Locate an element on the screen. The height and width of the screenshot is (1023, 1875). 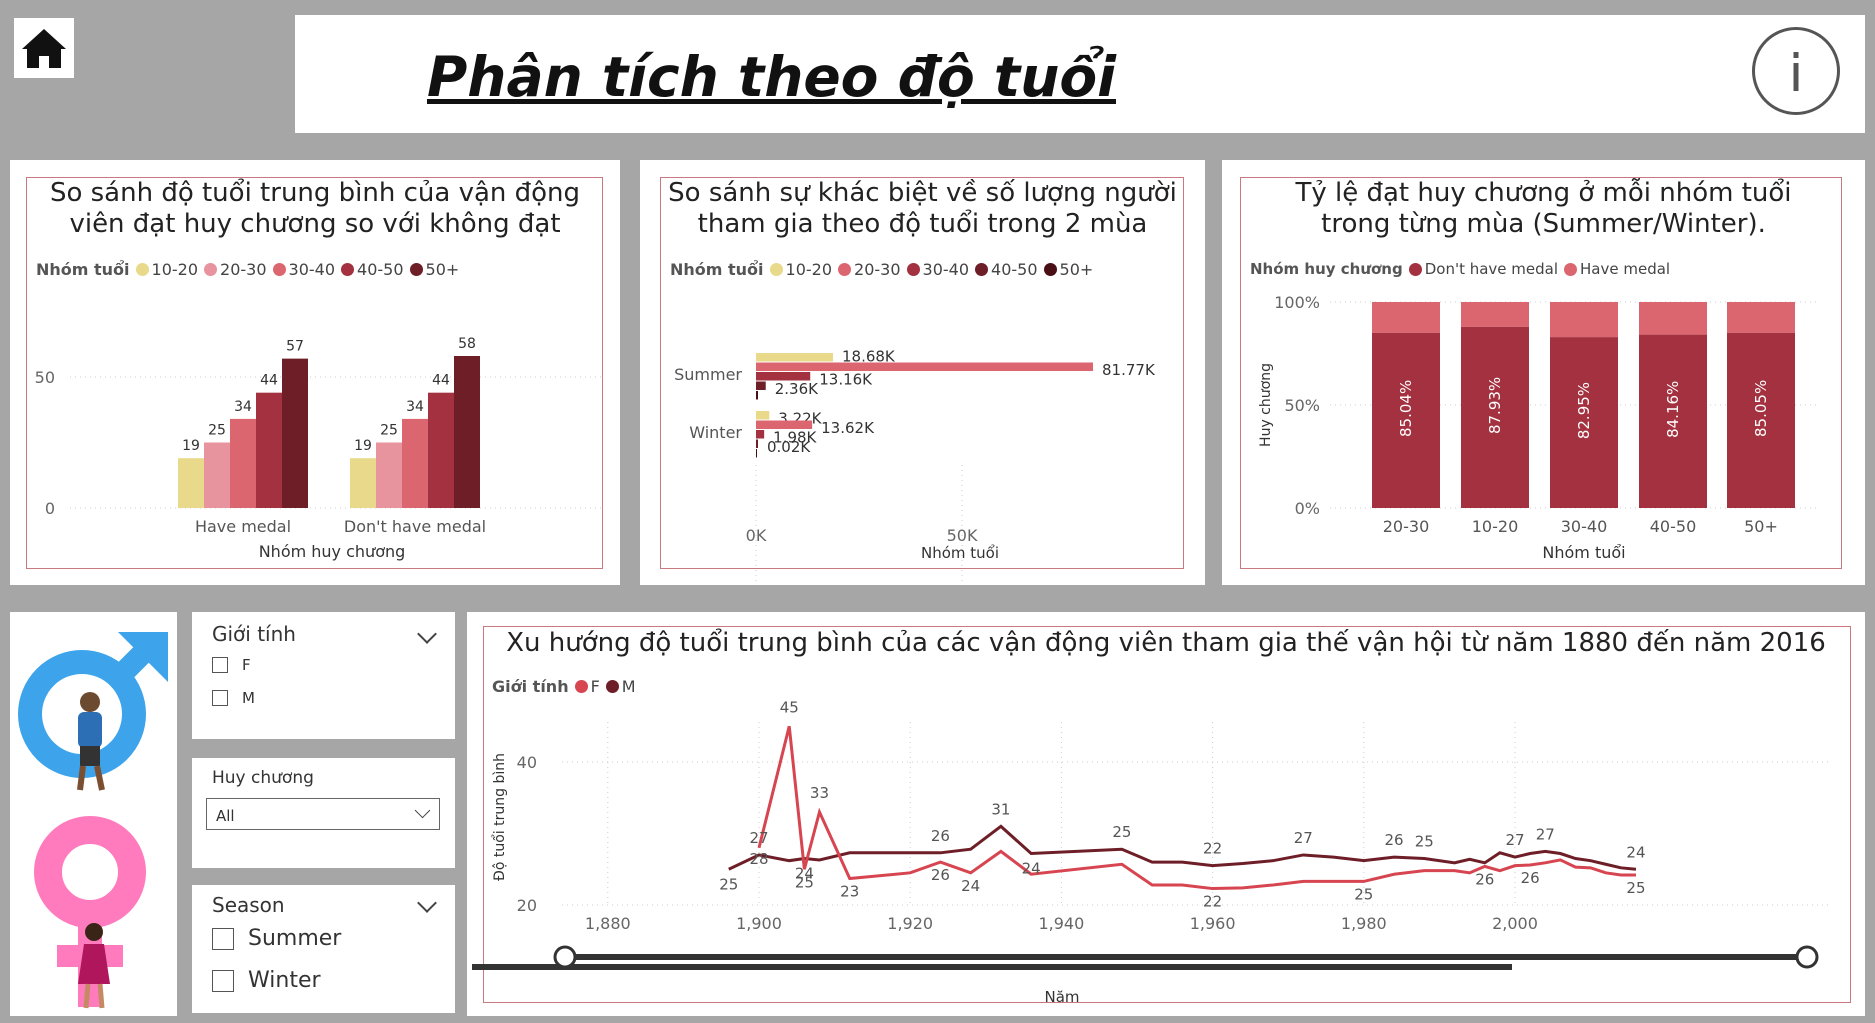
x-tick-label: 10-20 is located at coordinates (1495, 526).